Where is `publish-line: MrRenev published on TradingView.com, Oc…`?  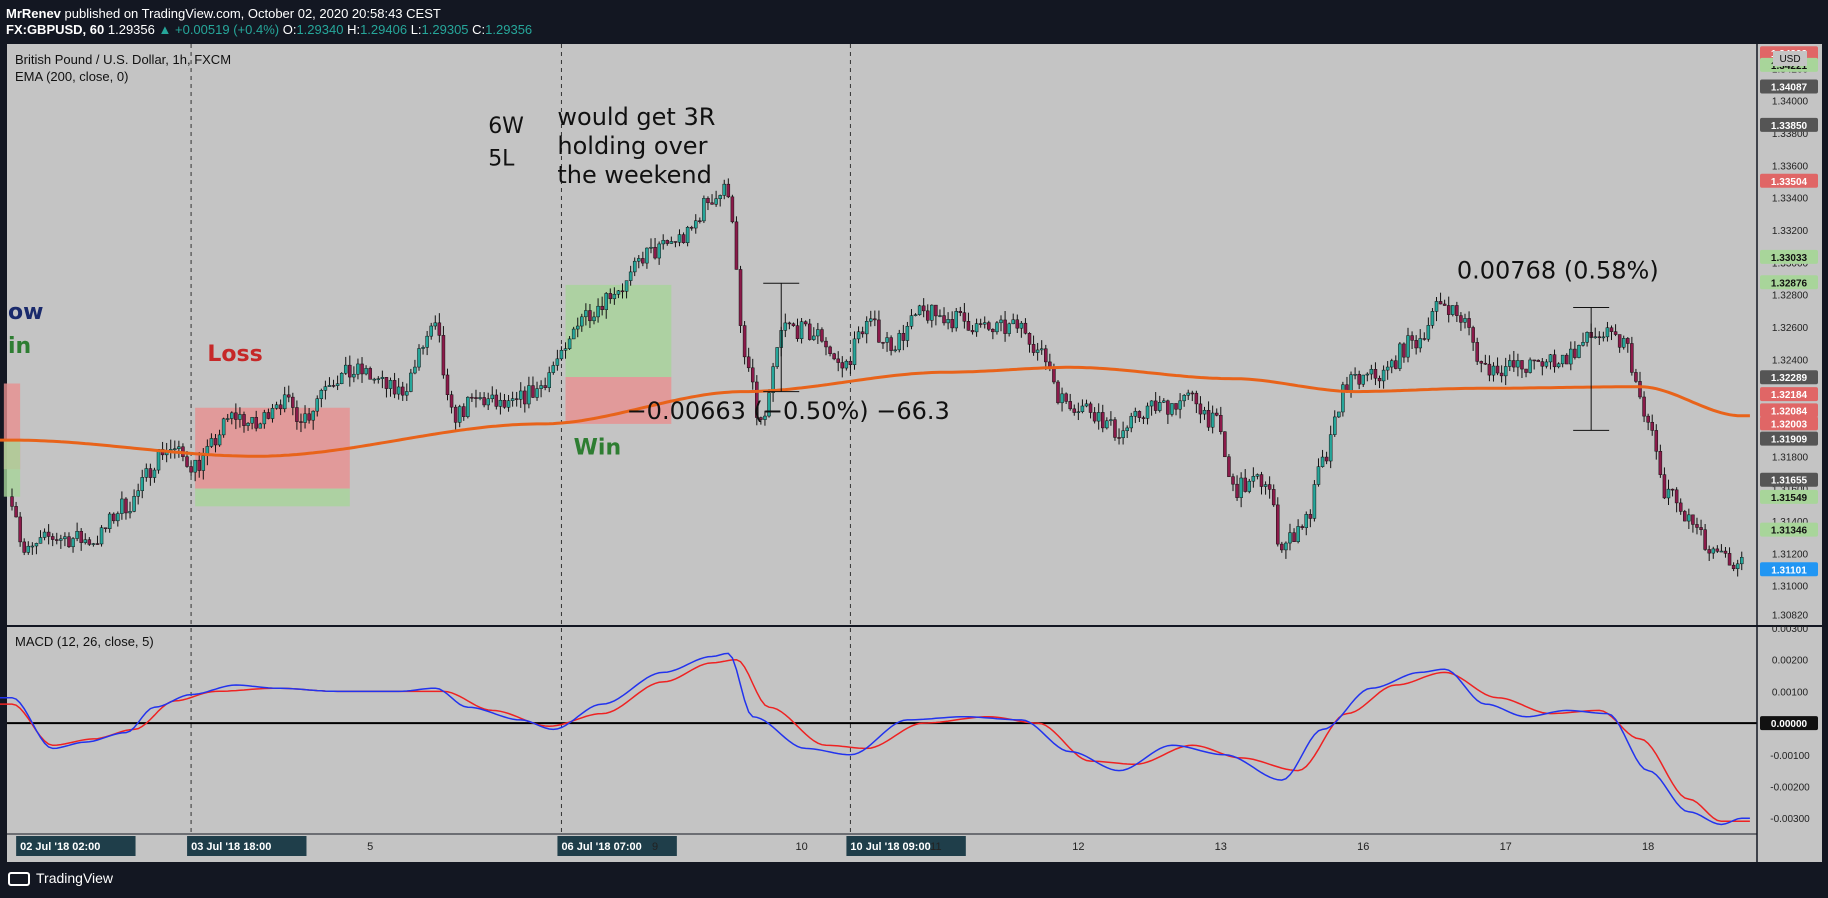
publish-line: MrRenev published on TradingView.com, Oc… is located at coordinates (223, 13).